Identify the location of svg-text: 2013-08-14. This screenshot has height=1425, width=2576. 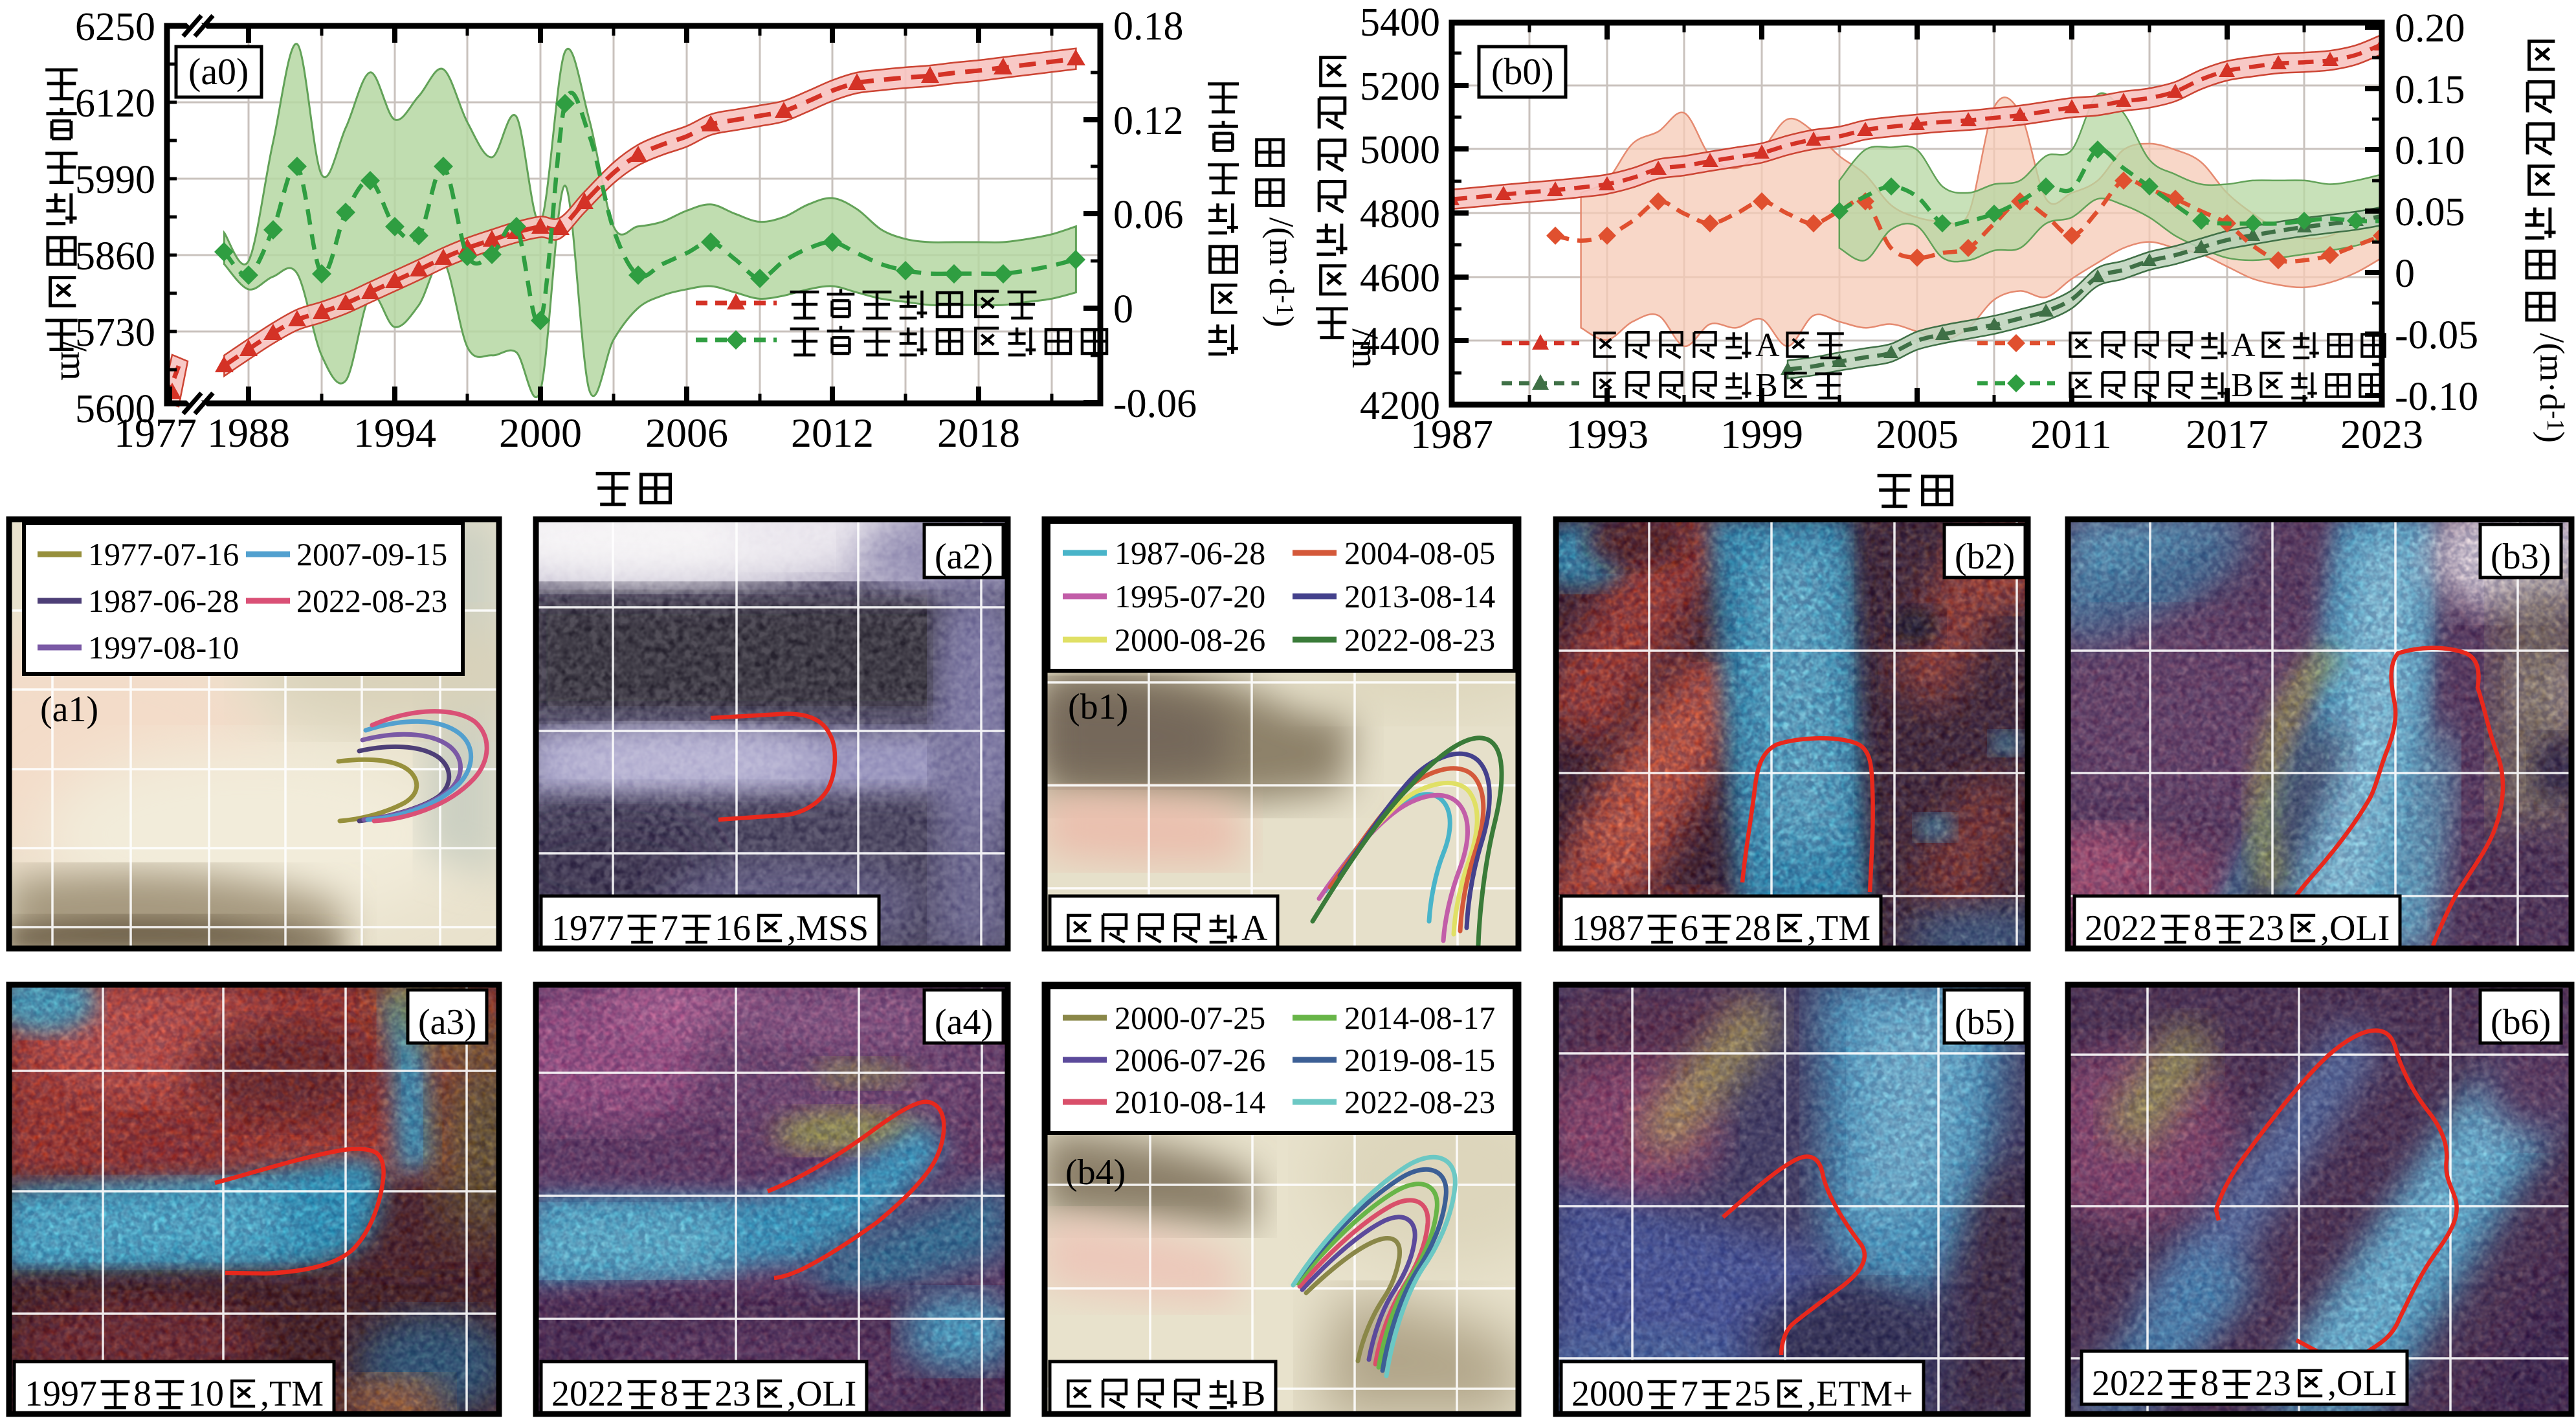
(1419, 596).